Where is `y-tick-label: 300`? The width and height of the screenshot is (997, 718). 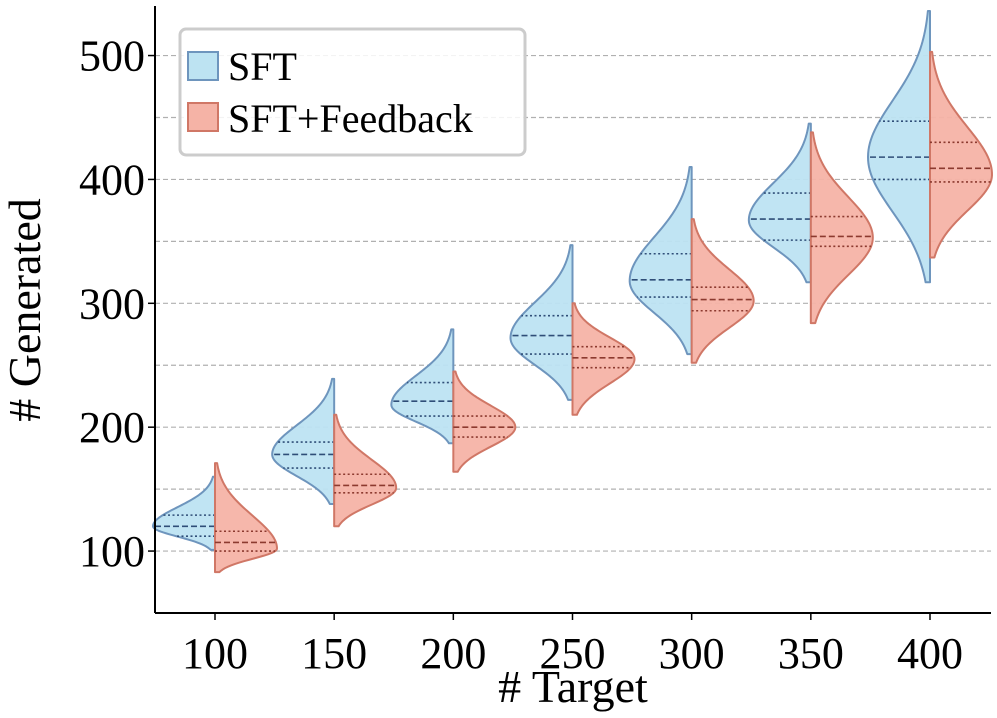
y-tick-label: 300 is located at coordinates (112, 303).